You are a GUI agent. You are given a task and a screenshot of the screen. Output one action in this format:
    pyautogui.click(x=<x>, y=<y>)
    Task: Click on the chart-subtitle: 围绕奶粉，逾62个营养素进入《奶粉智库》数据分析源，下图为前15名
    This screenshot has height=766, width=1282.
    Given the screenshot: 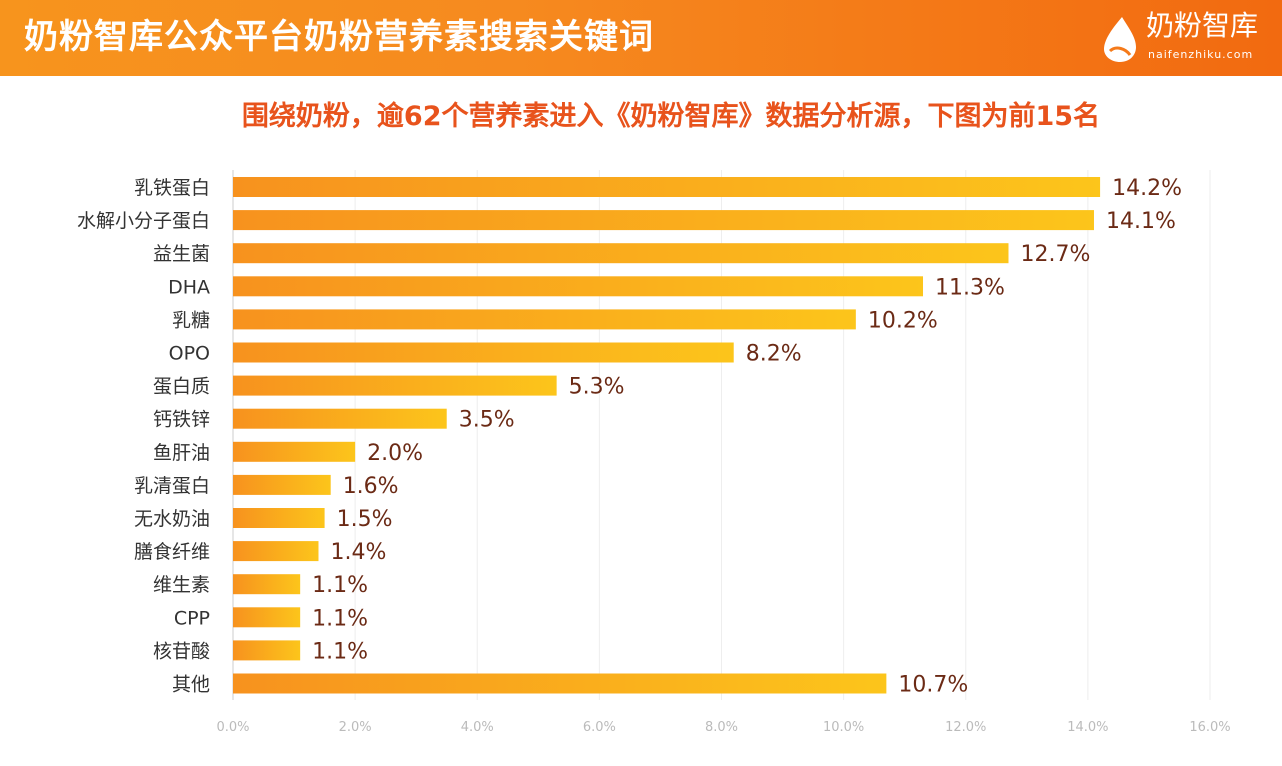 What is the action you would take?
    pyautogui.click(x=671, y=116)
    